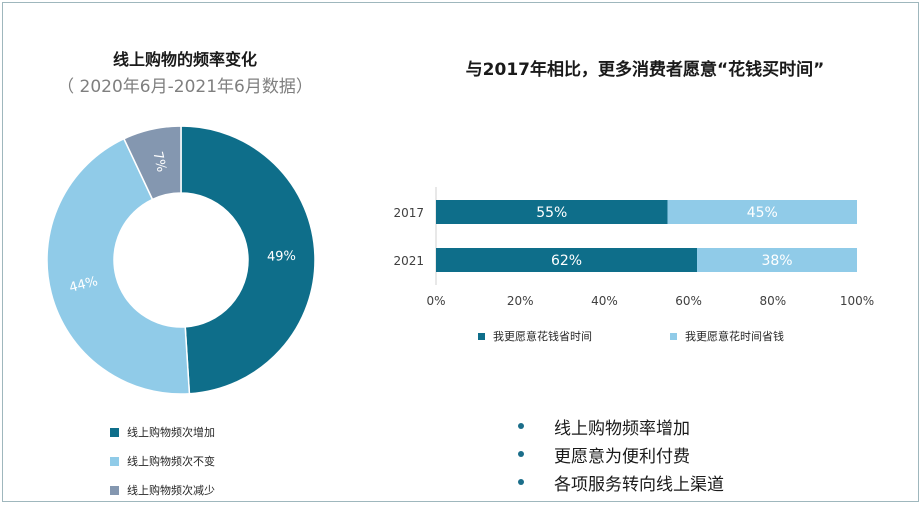 The height and width of the screenshot is (507, 924). What do you see at coordinates (171, 432) in the screenshot?
I see `legend-label-increase: 线上购物频次增加` at bounding box center [171, 432].